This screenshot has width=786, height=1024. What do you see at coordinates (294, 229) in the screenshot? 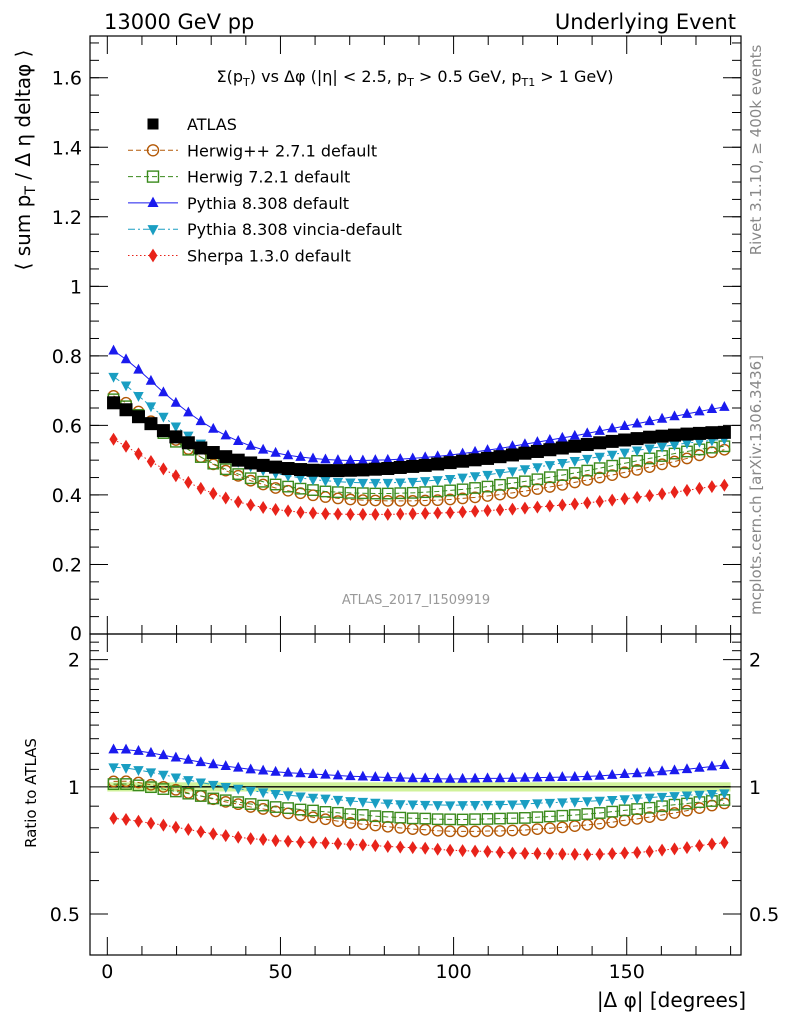
I see `legend-label: Pythia 8.308 vincia-default` at bounding box center [294, 229].